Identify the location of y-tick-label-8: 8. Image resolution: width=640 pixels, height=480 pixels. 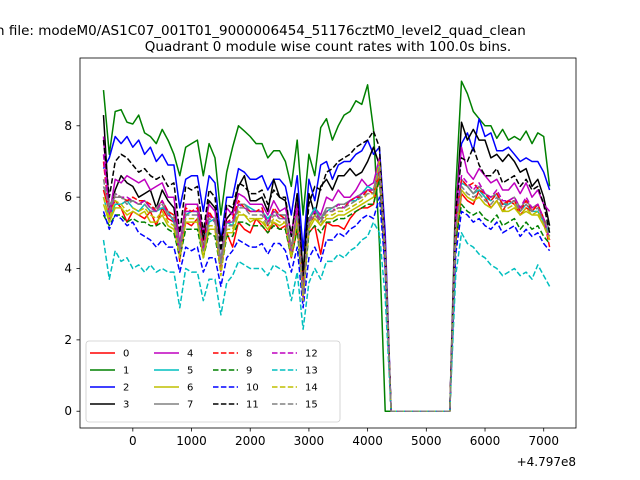
(68, 126).